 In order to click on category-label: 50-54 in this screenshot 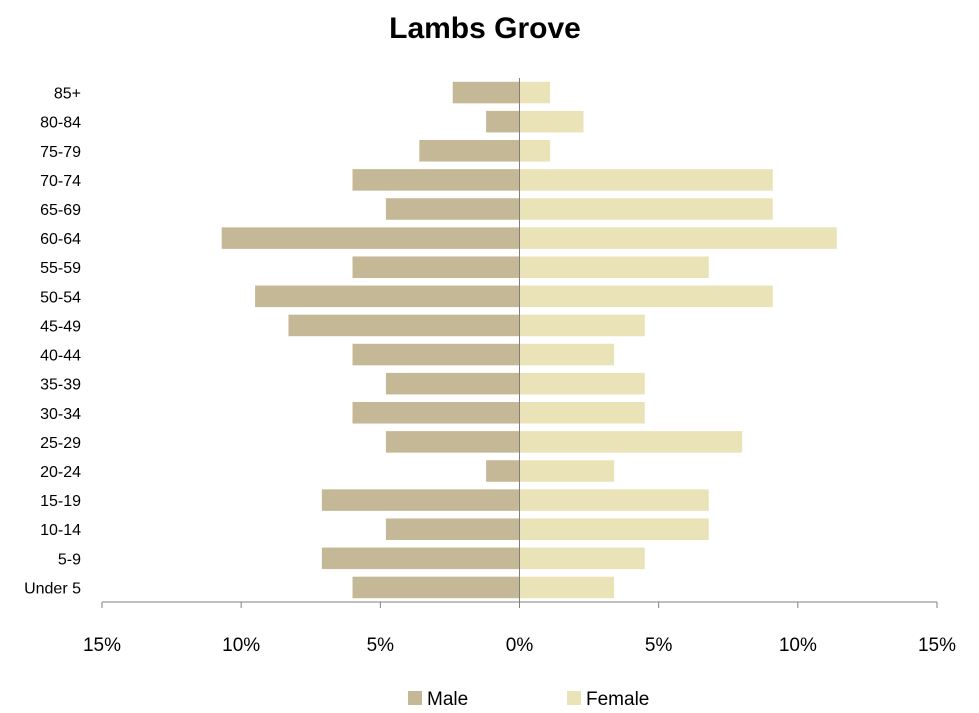, I will do `click(60, 297)`.